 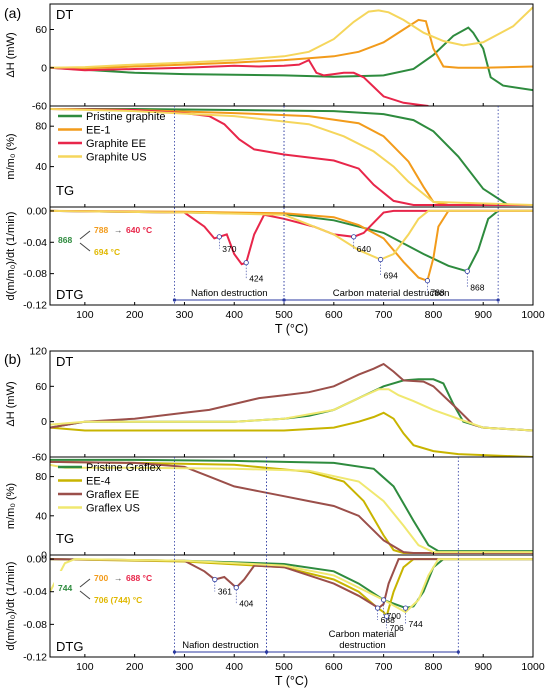 What do you see at coordinates (109, 590) in the screenshot?
I see `scheme-inset: 744 700 → 688 °C 706 (744) °C` at bounding box center [109, 590].